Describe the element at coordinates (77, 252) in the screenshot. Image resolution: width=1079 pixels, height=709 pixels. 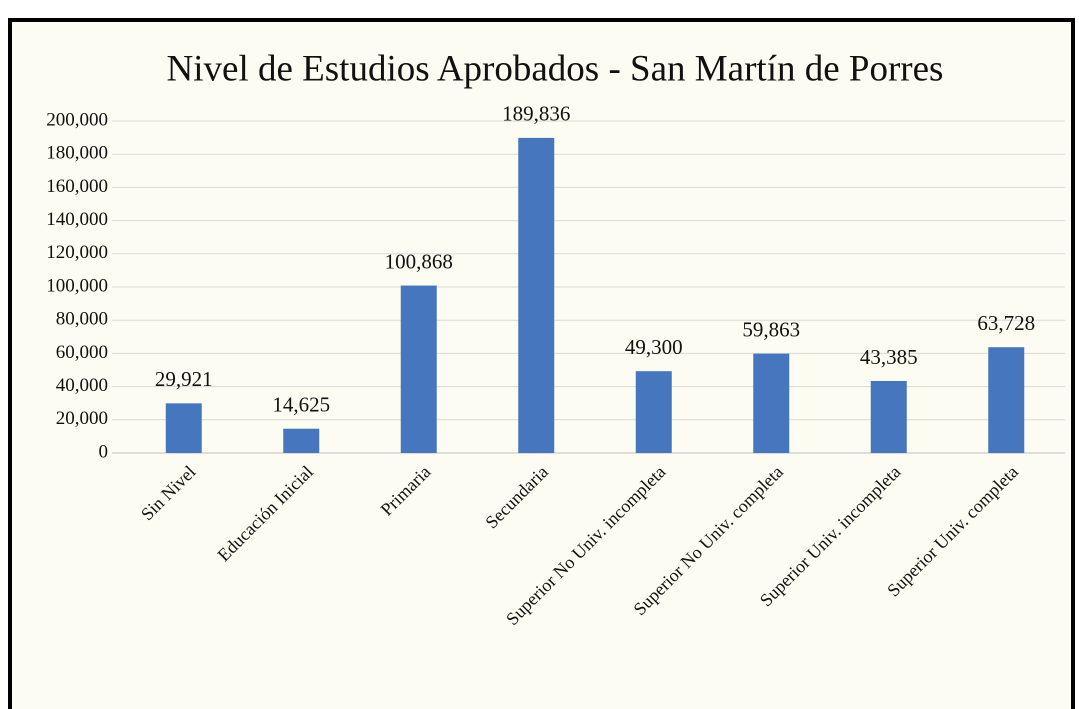
I see `y-tick-label: 120,000` at that location.